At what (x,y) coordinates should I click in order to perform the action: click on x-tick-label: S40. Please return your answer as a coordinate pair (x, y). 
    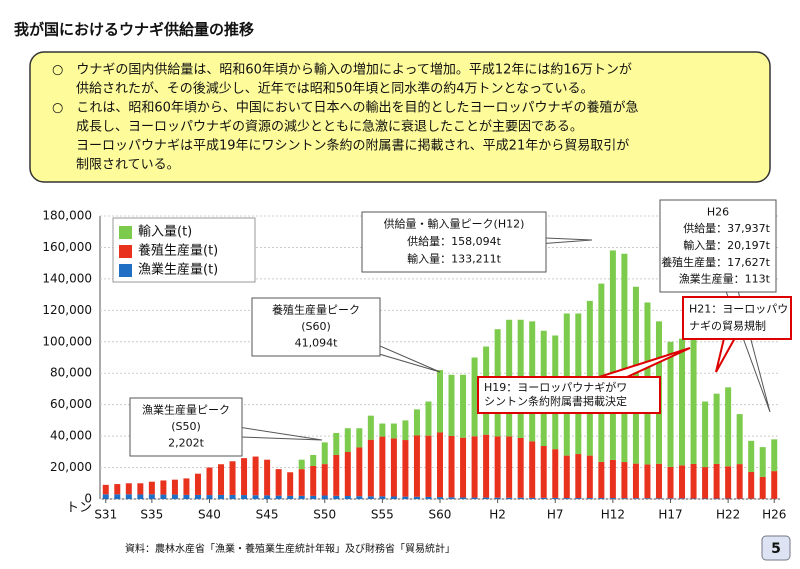
    Looking at the image, I should click on (209, 515).